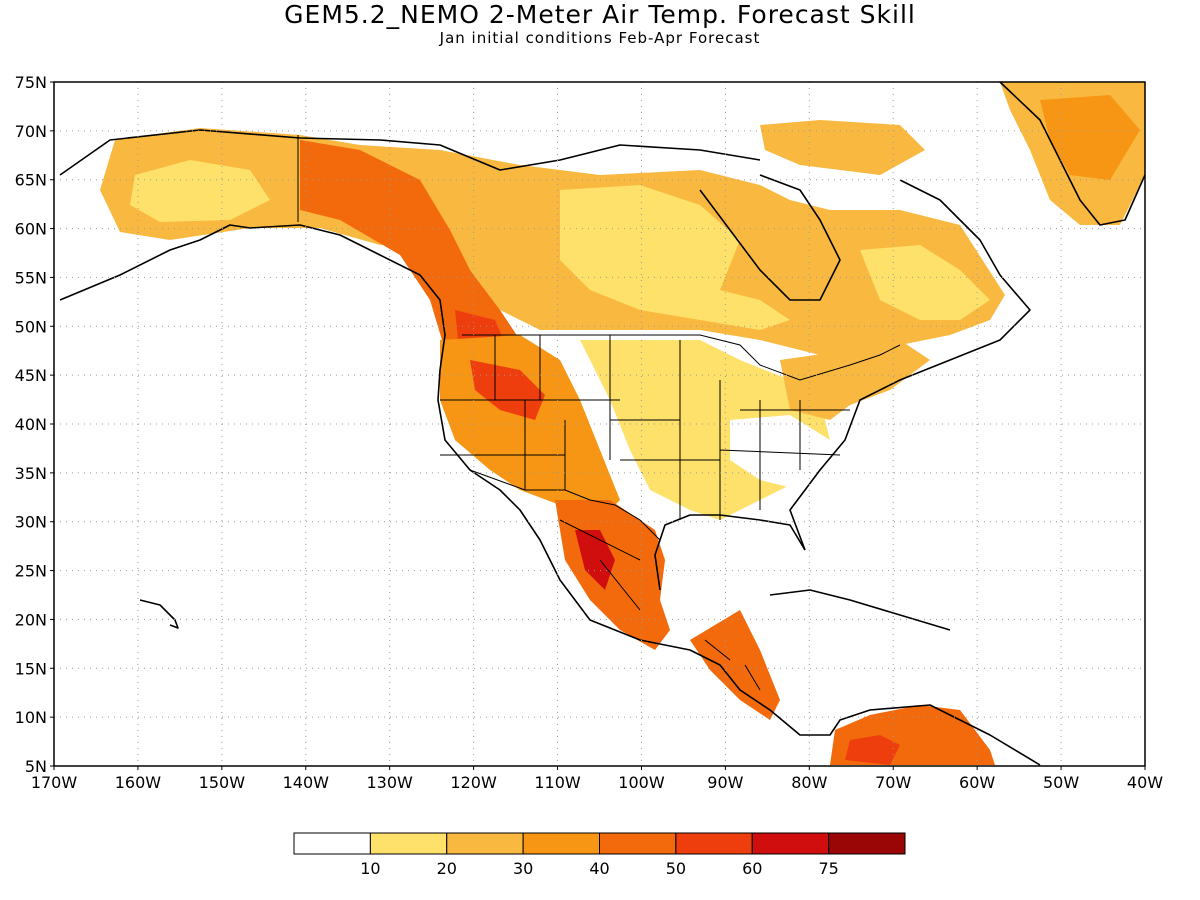 Image resolution: width=1200 pixels, height=900 pixels. Describe the element at coordinates (54, 782) in the screenshot. I see `lon-label: 170W` at that location.